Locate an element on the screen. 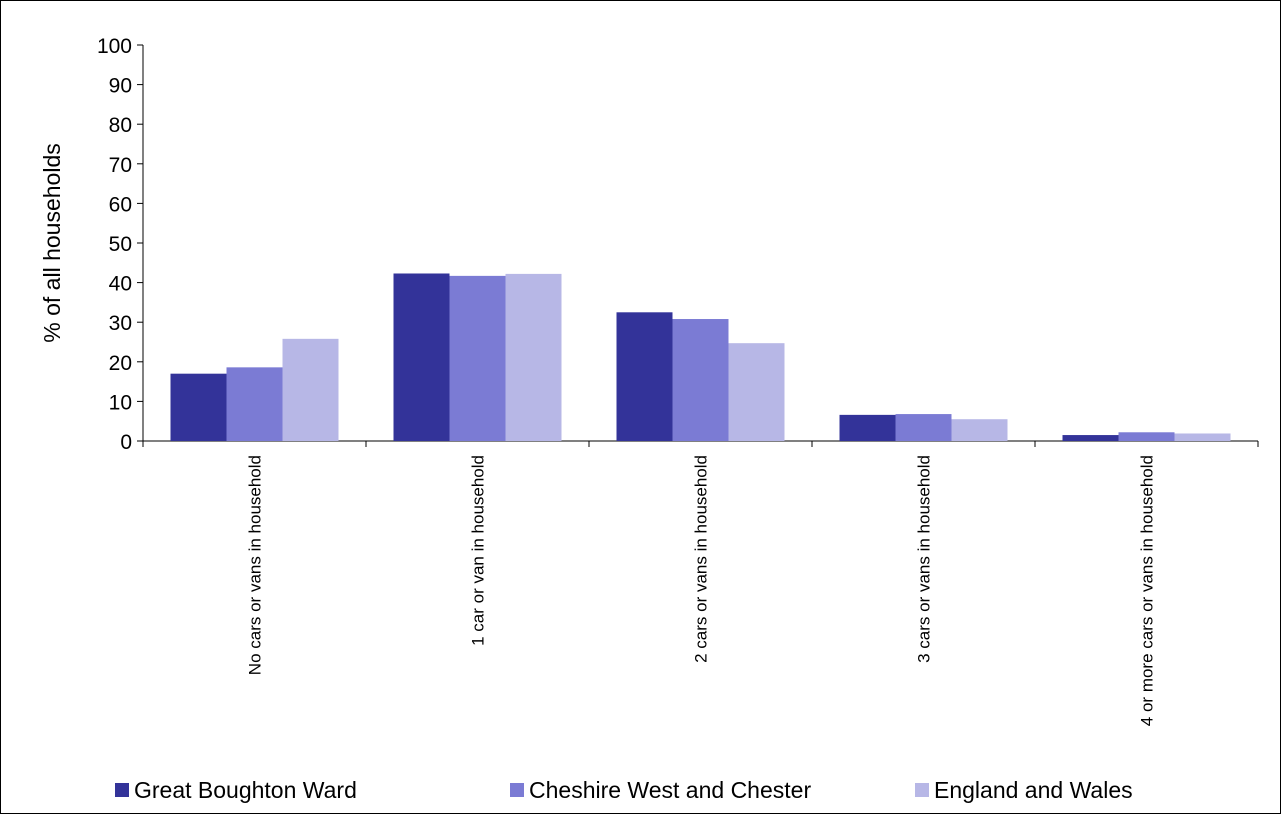 This screenshot has width=1281, height=814. x-tick-label: No cars or vans in household is located at coordinates (255, 565).